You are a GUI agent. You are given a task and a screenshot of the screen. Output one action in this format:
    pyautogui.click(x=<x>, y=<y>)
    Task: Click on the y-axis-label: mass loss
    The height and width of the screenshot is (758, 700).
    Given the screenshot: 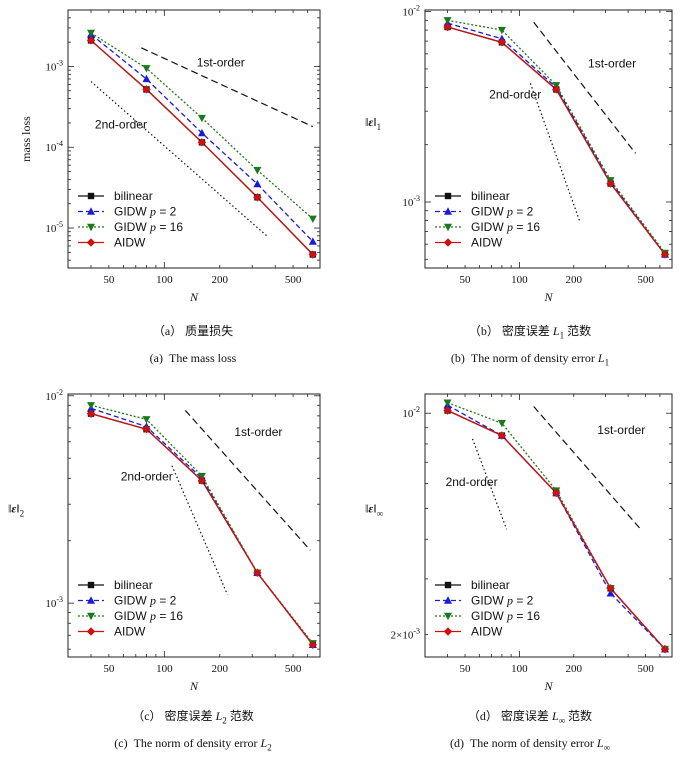 What is the action you would take?
    pyautogui.click(x=26, y=139)
    